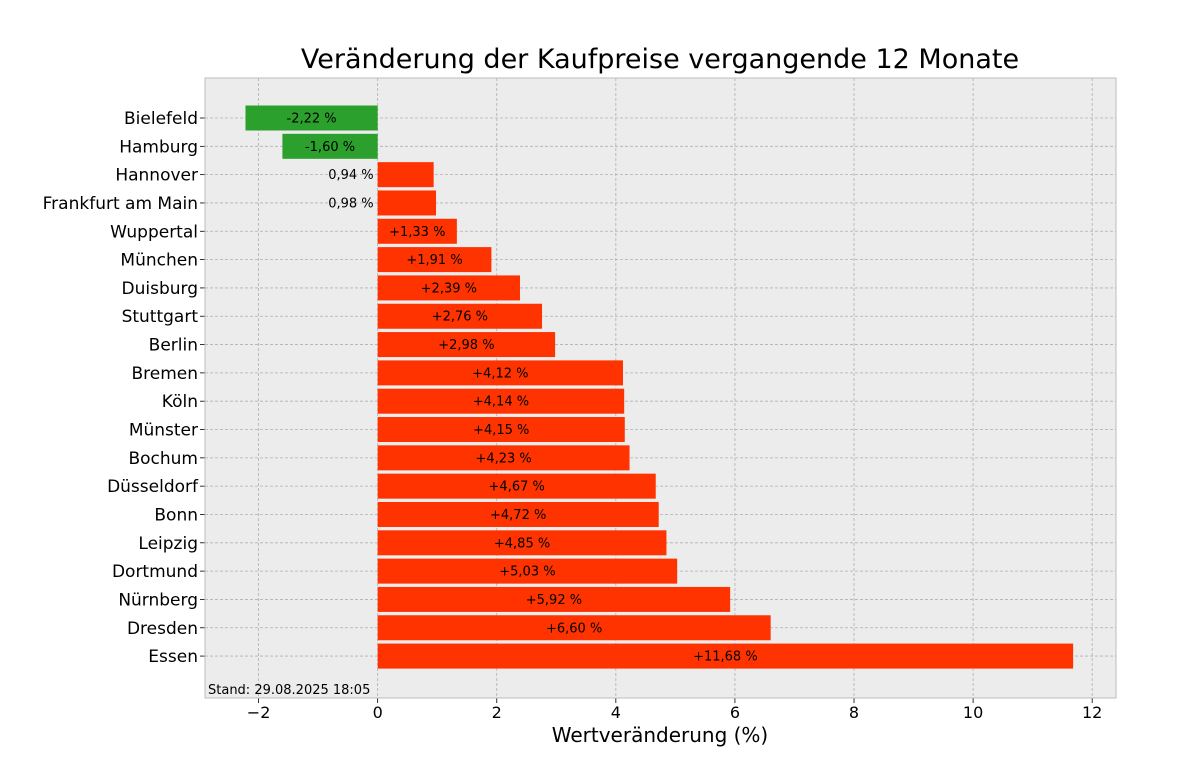 Image resolution: width=1200 pixels, height=775 pixels. Describe the element at coordinates (153, 487) in the screenshot. I see `category-label: Düsseldorf` at that location.